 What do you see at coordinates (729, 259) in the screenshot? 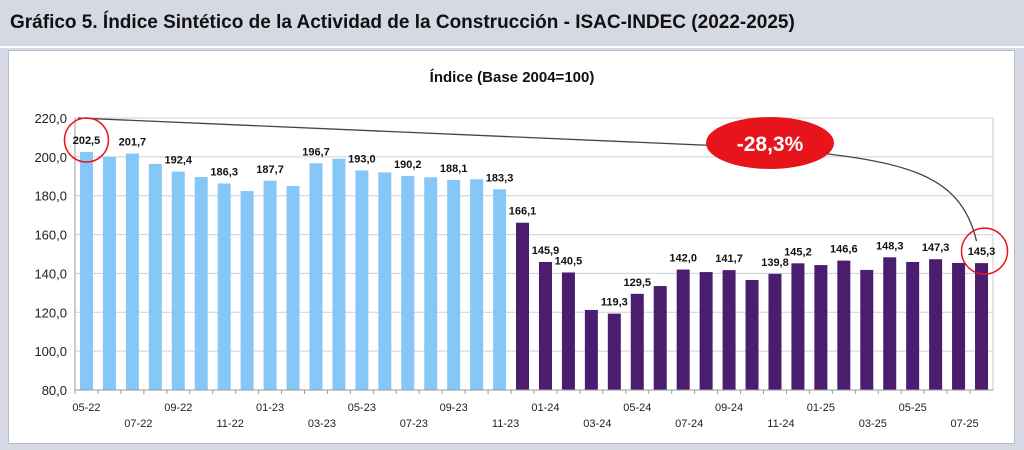
I see `data-label: 141,7` at bounding box center [729, 259].